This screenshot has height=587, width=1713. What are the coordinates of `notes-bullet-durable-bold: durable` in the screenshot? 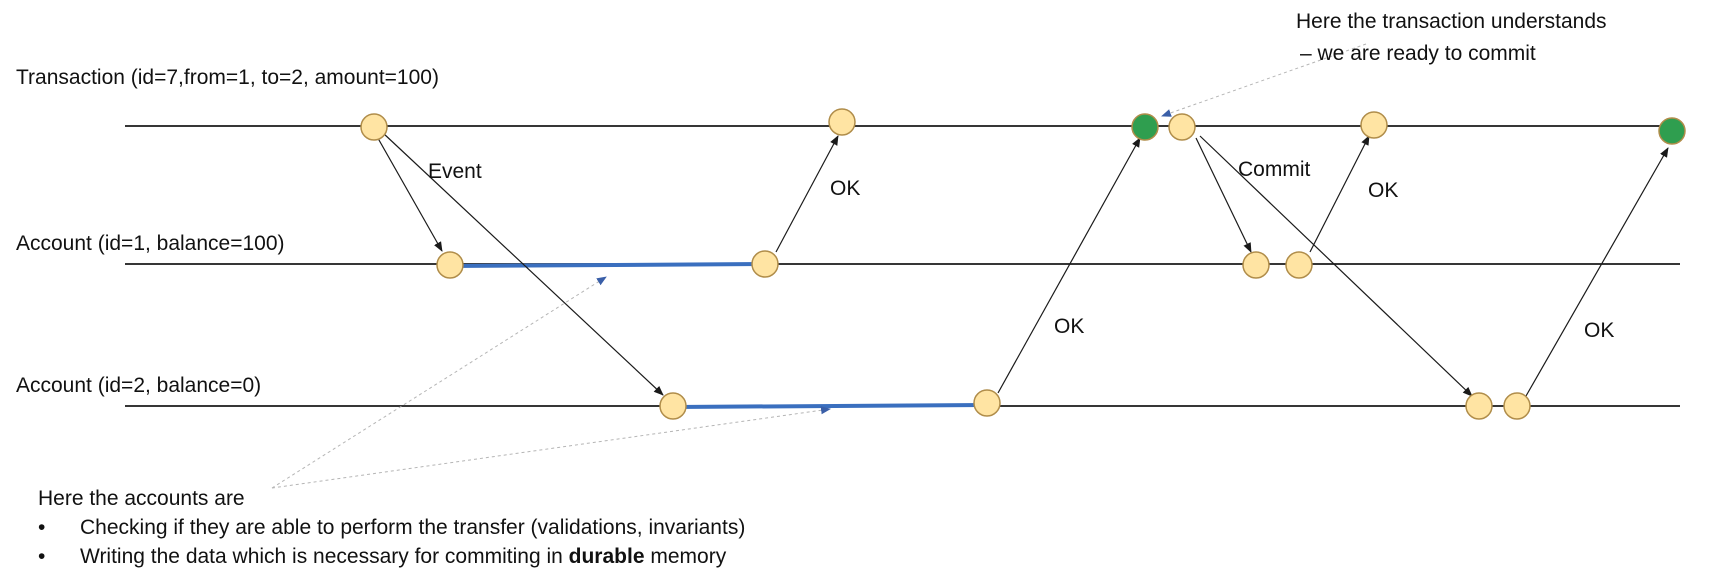 It's located at (606, 556).